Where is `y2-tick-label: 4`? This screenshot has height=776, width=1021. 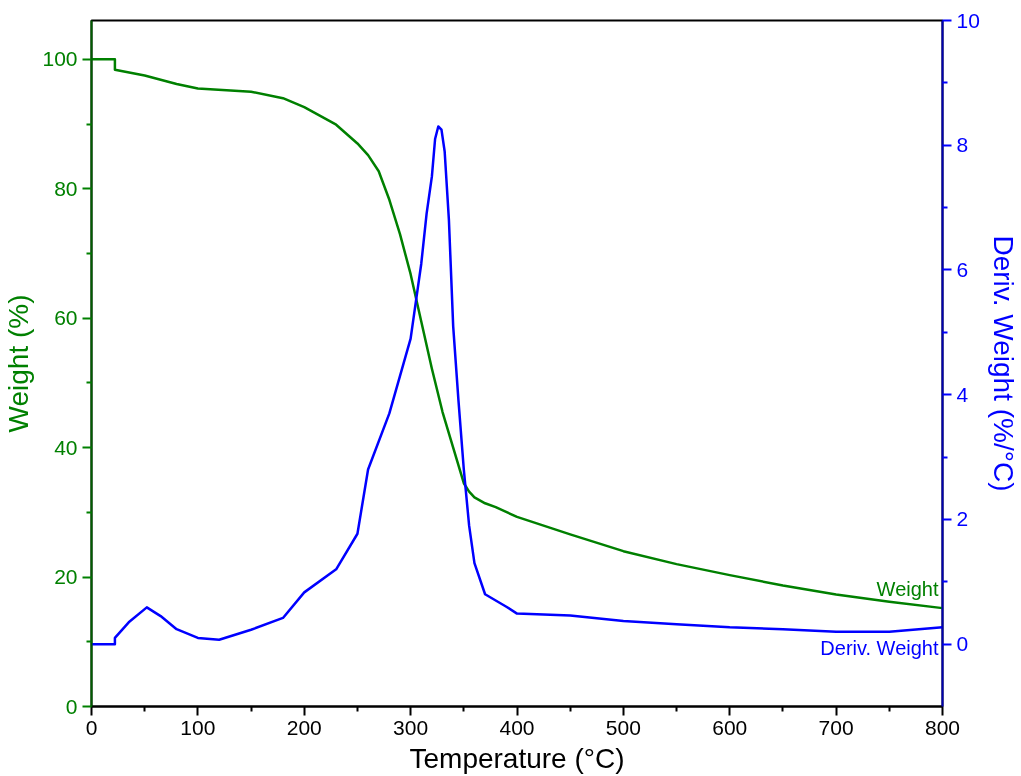
y2-tick-label: 4 is located at coordinates (962, 394).